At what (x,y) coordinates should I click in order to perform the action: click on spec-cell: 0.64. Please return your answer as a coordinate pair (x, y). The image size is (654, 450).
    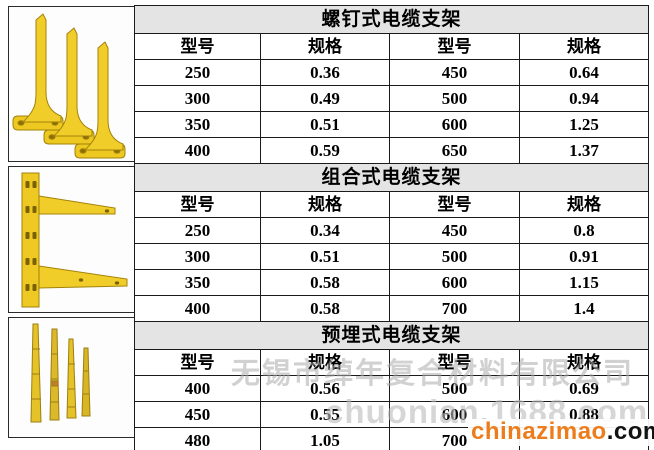
    Looking at the image, I should click on (584, 72).